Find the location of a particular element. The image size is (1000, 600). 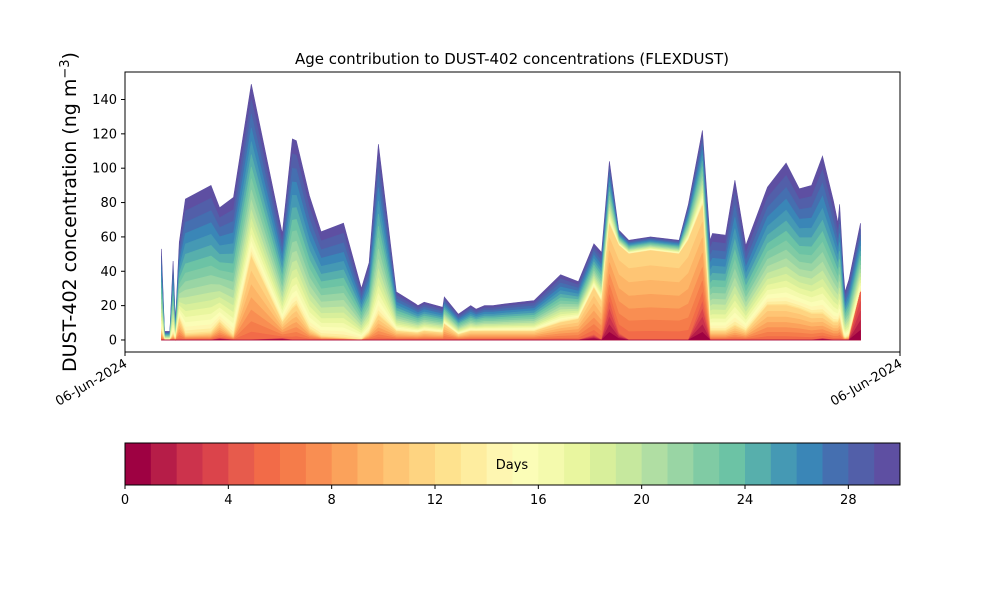

x-tick-label: 06-Jun-2024 is located at coordinates (866, 382).